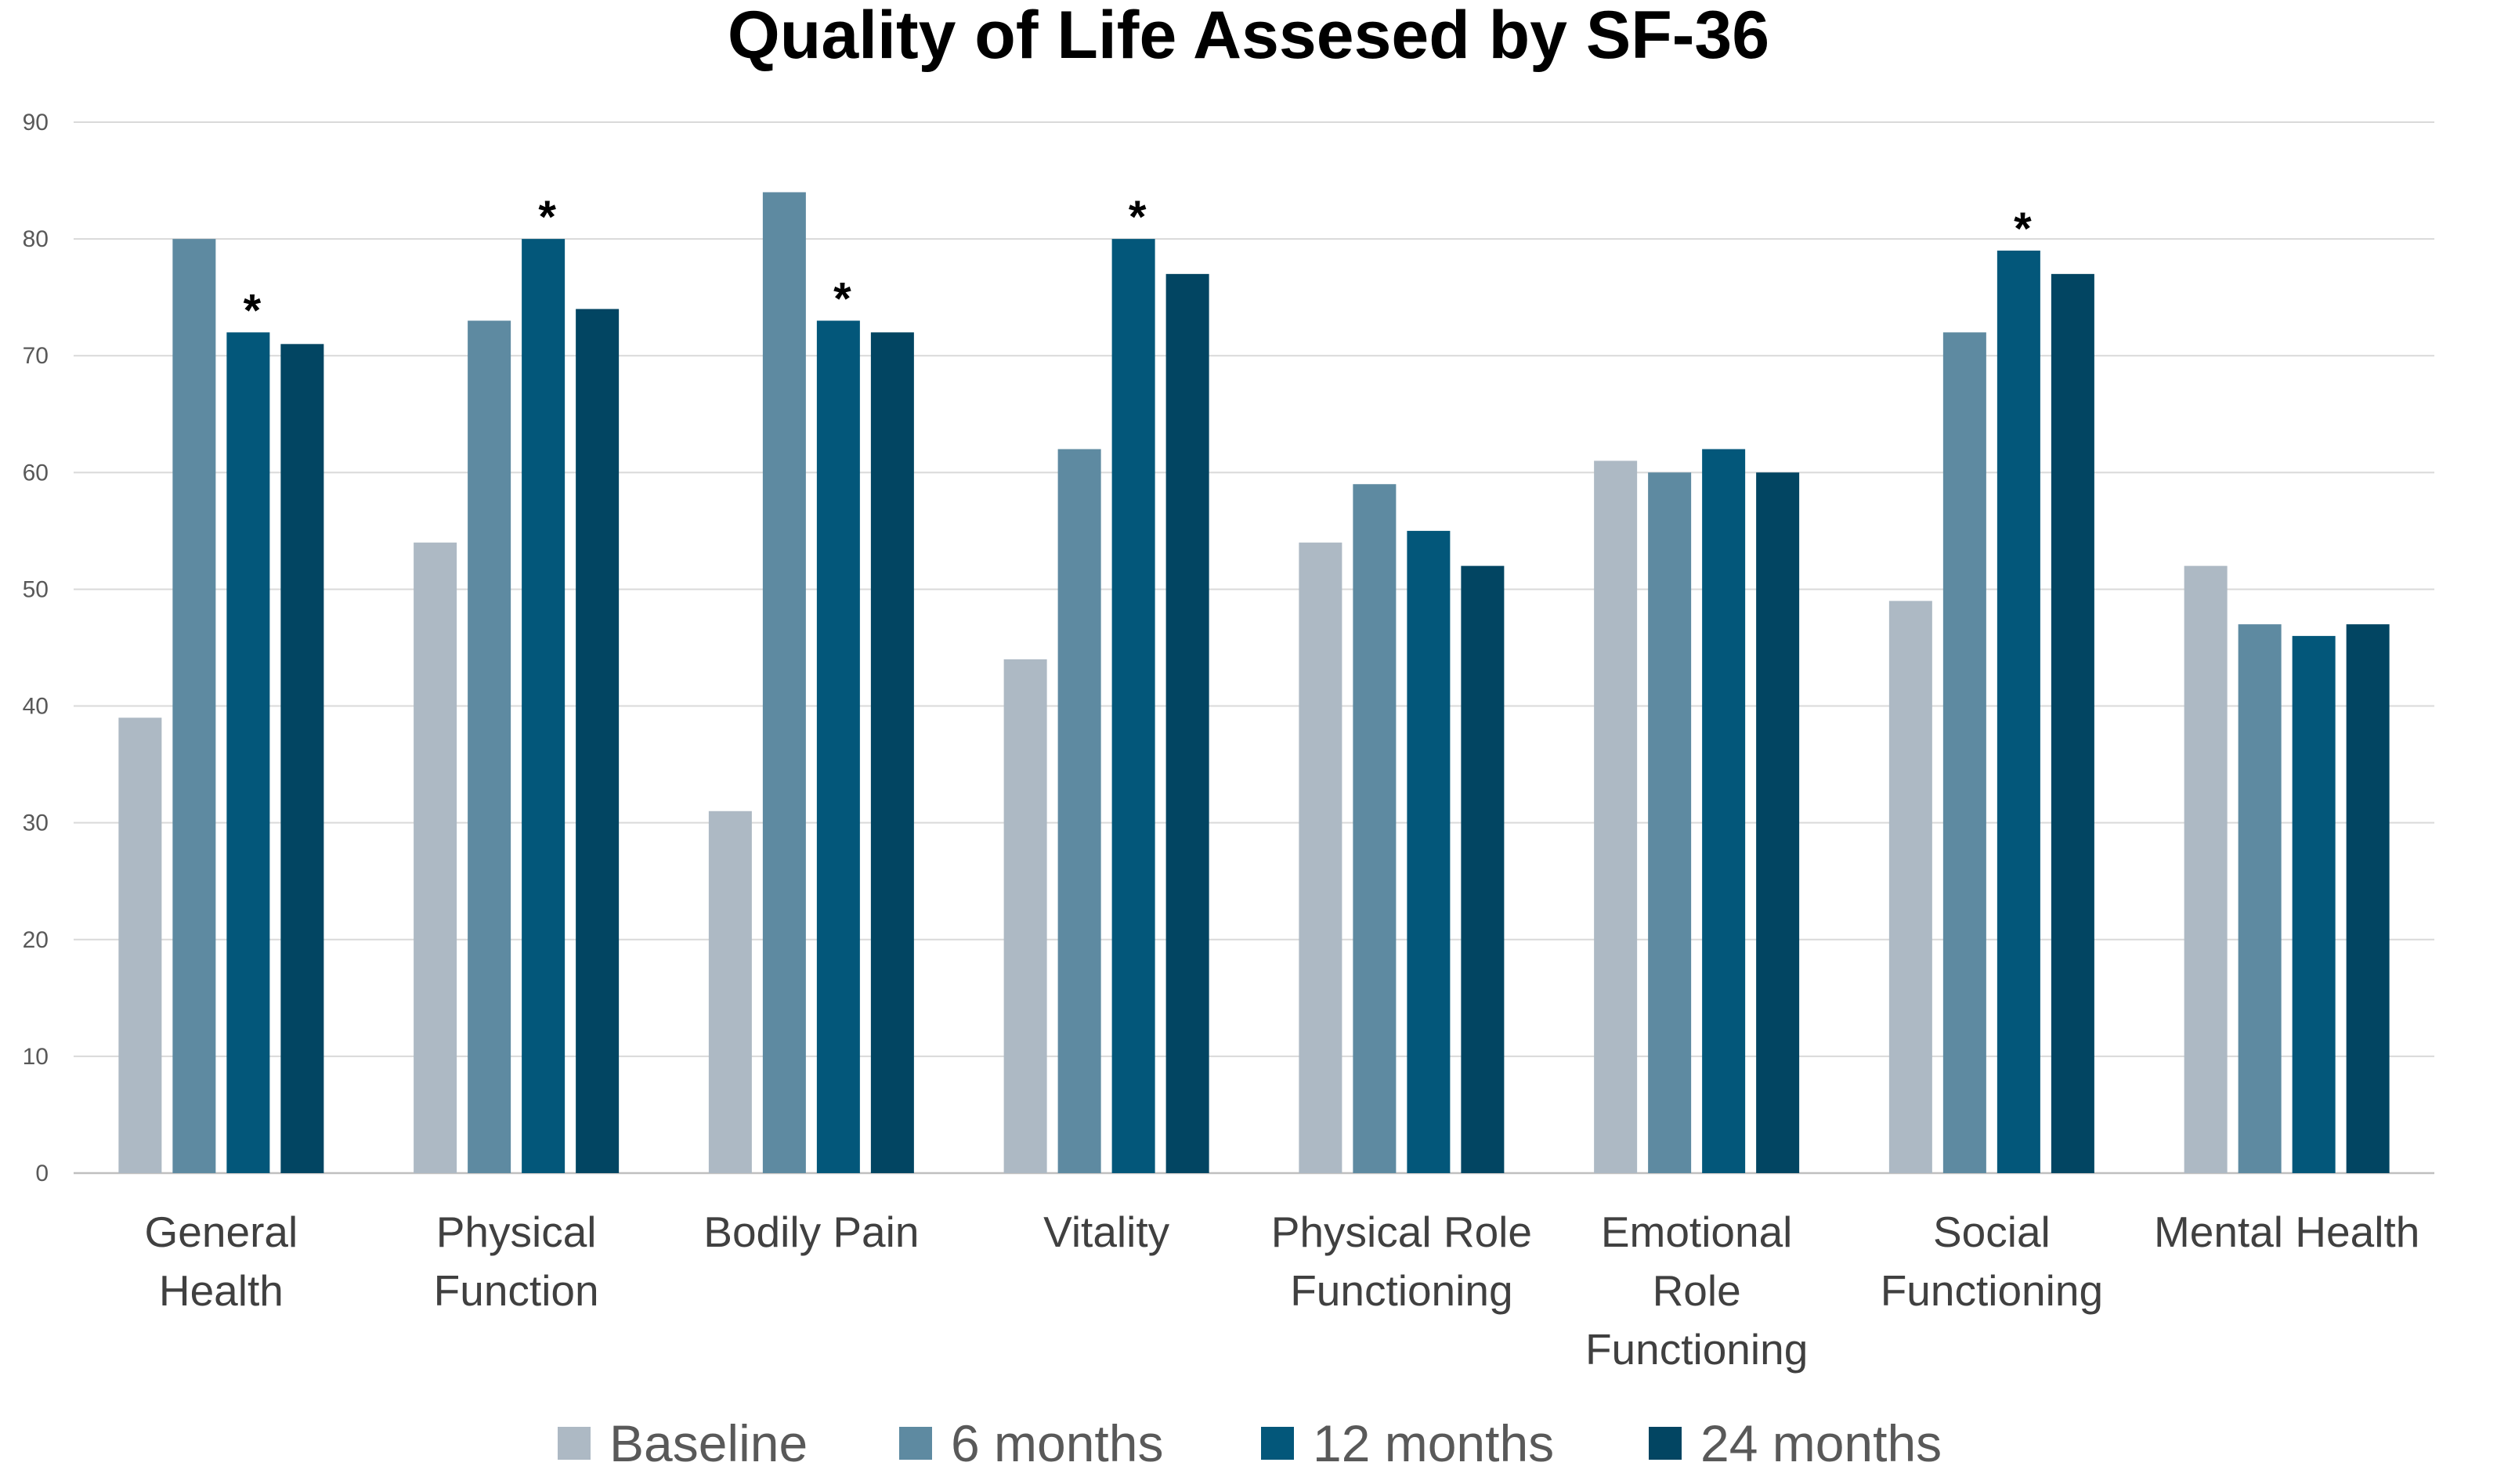  I want to click on y-tick-label: 60, so click(36, 473).